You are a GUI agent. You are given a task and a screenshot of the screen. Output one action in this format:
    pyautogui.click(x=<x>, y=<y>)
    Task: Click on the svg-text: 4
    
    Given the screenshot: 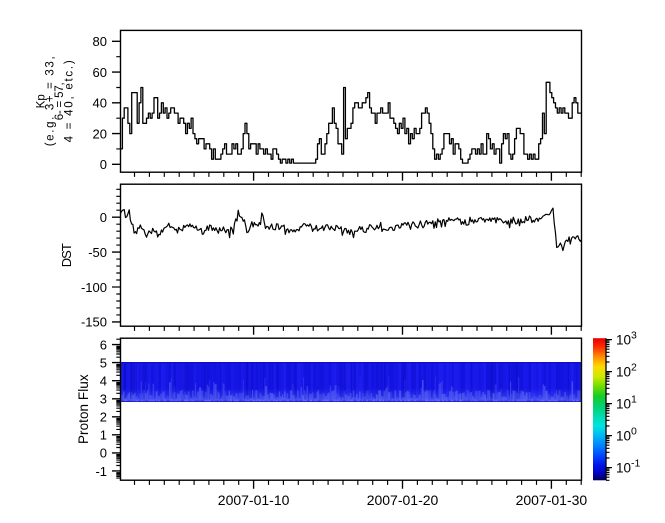 What is the action you would take?
    pyautogui.click(x=103, y=381)
    